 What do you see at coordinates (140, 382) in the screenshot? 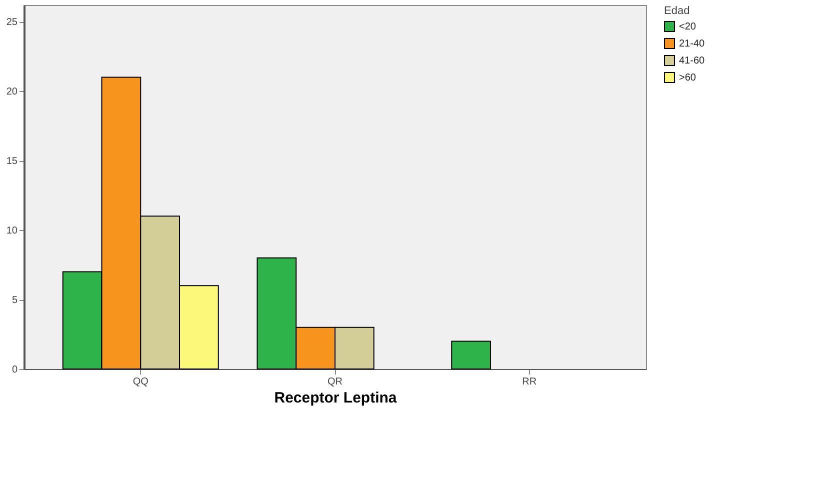
I see `x-tick-label: QQ` at bounding box center [140, 382].